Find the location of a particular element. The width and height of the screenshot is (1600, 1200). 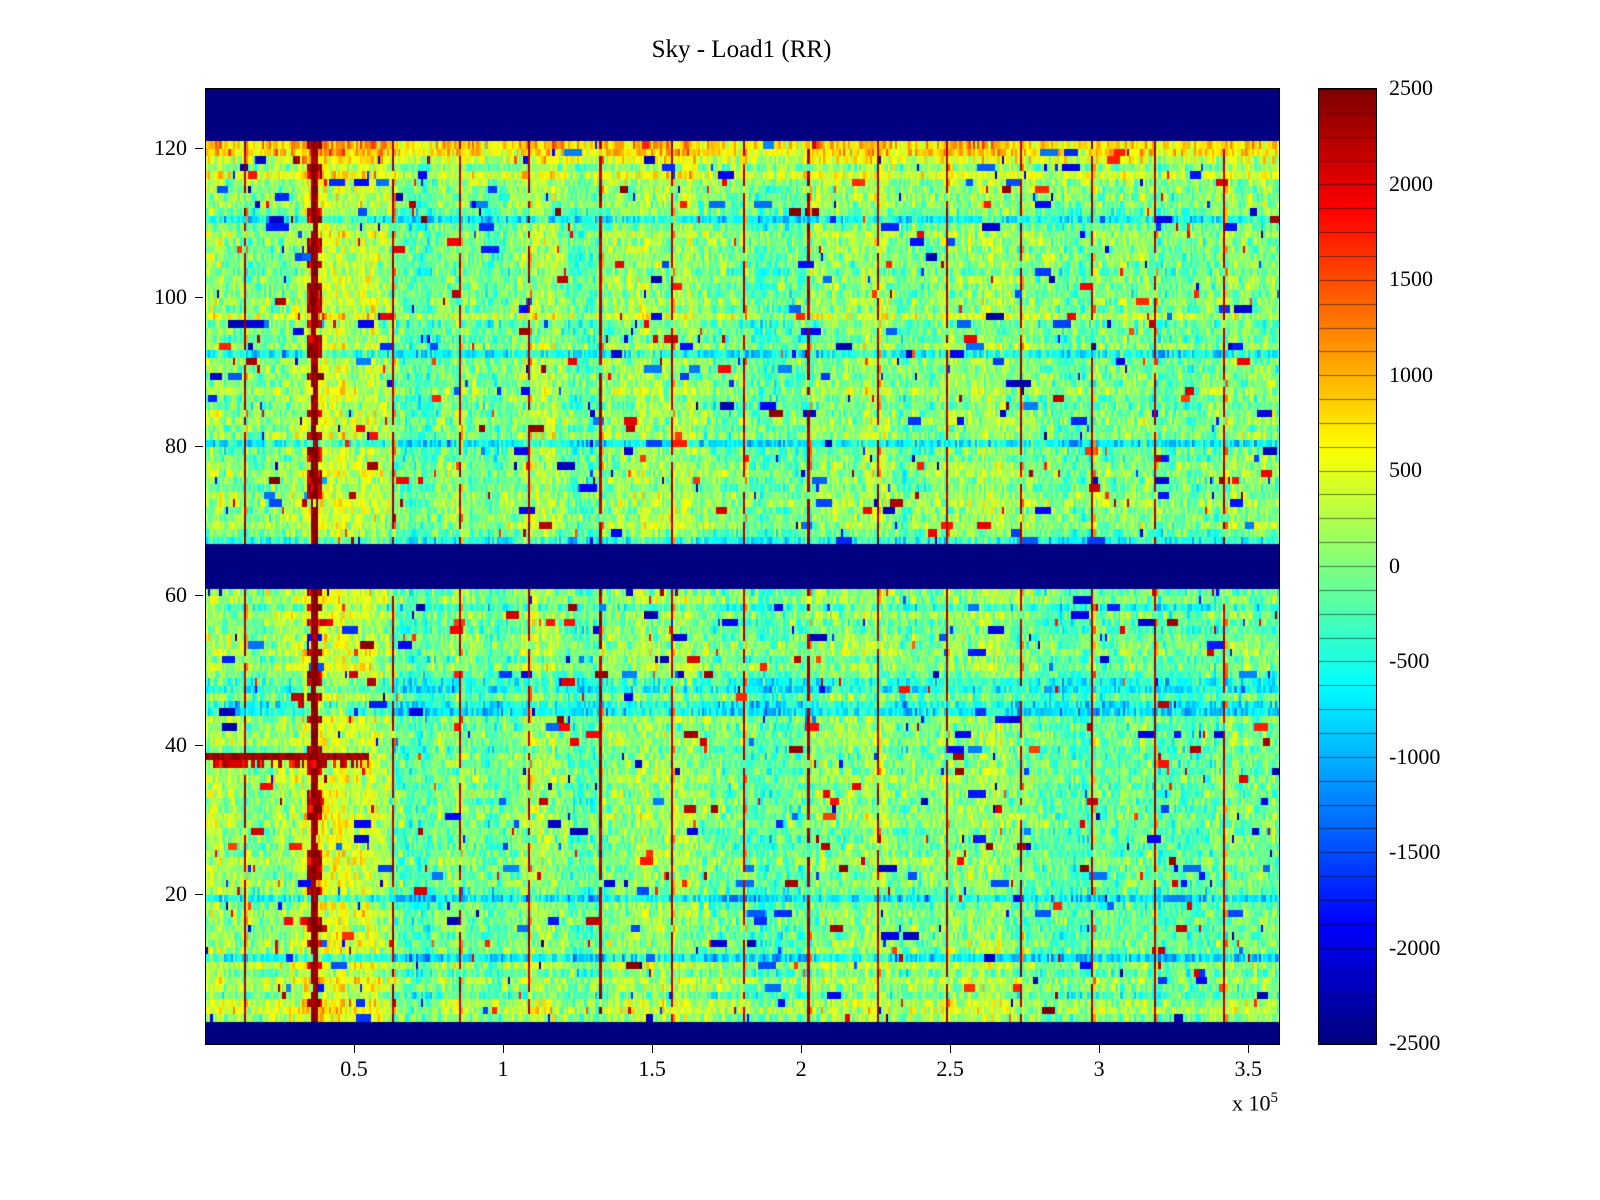

colorbar-tick-label: 0 is located at coordinates (1394, 565).